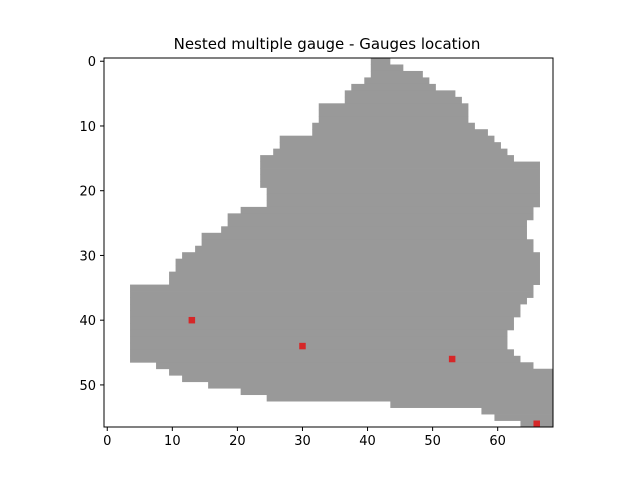 The height and width of the screenshot is (480, 640). I want to click on y-tick-label: 30, so click(87, 256).